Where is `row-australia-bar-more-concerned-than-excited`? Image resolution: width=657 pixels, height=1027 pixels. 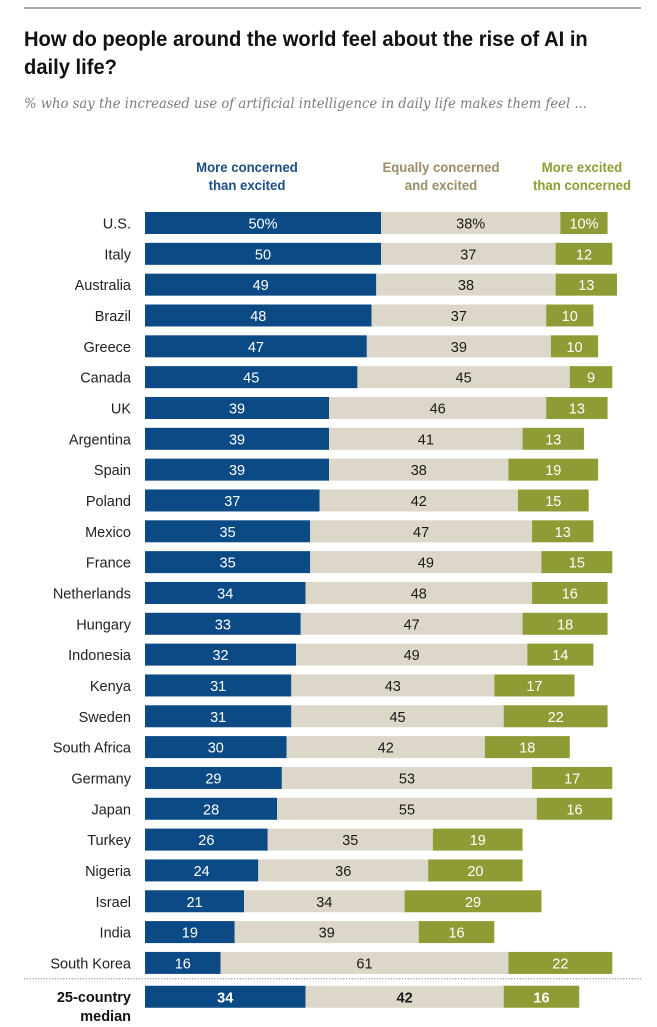
row-australia-bar-more-concerned-than-excited is located at coordinates (261, 284).